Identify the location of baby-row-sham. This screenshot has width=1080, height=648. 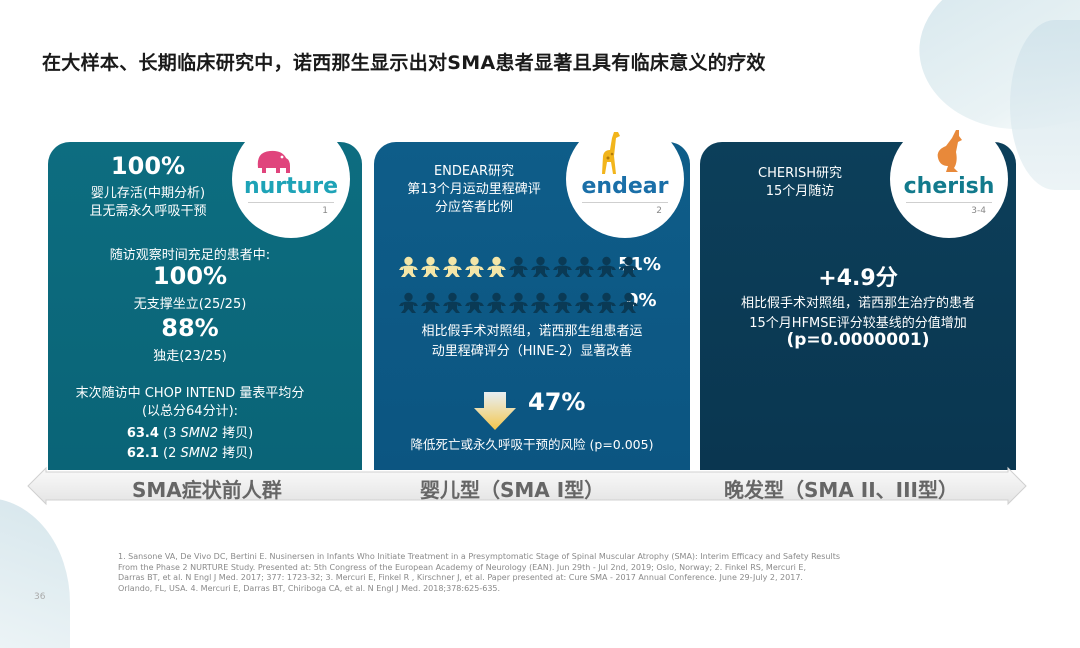
(518, 303).